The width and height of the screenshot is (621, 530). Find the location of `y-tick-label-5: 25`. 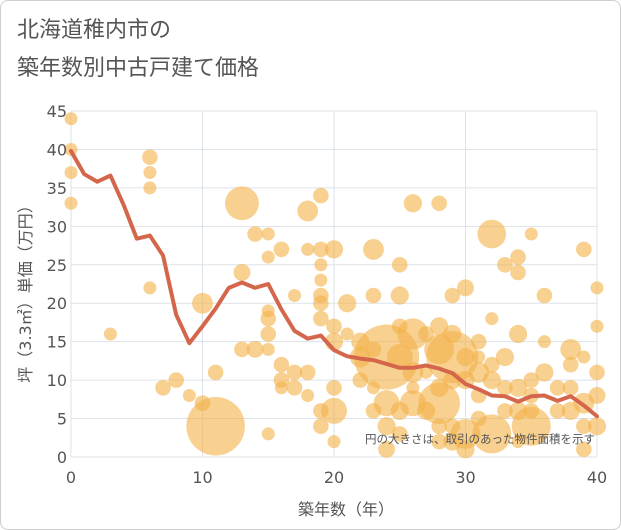

y-tick-label-5: 25 is located at coordinates (57, 265).